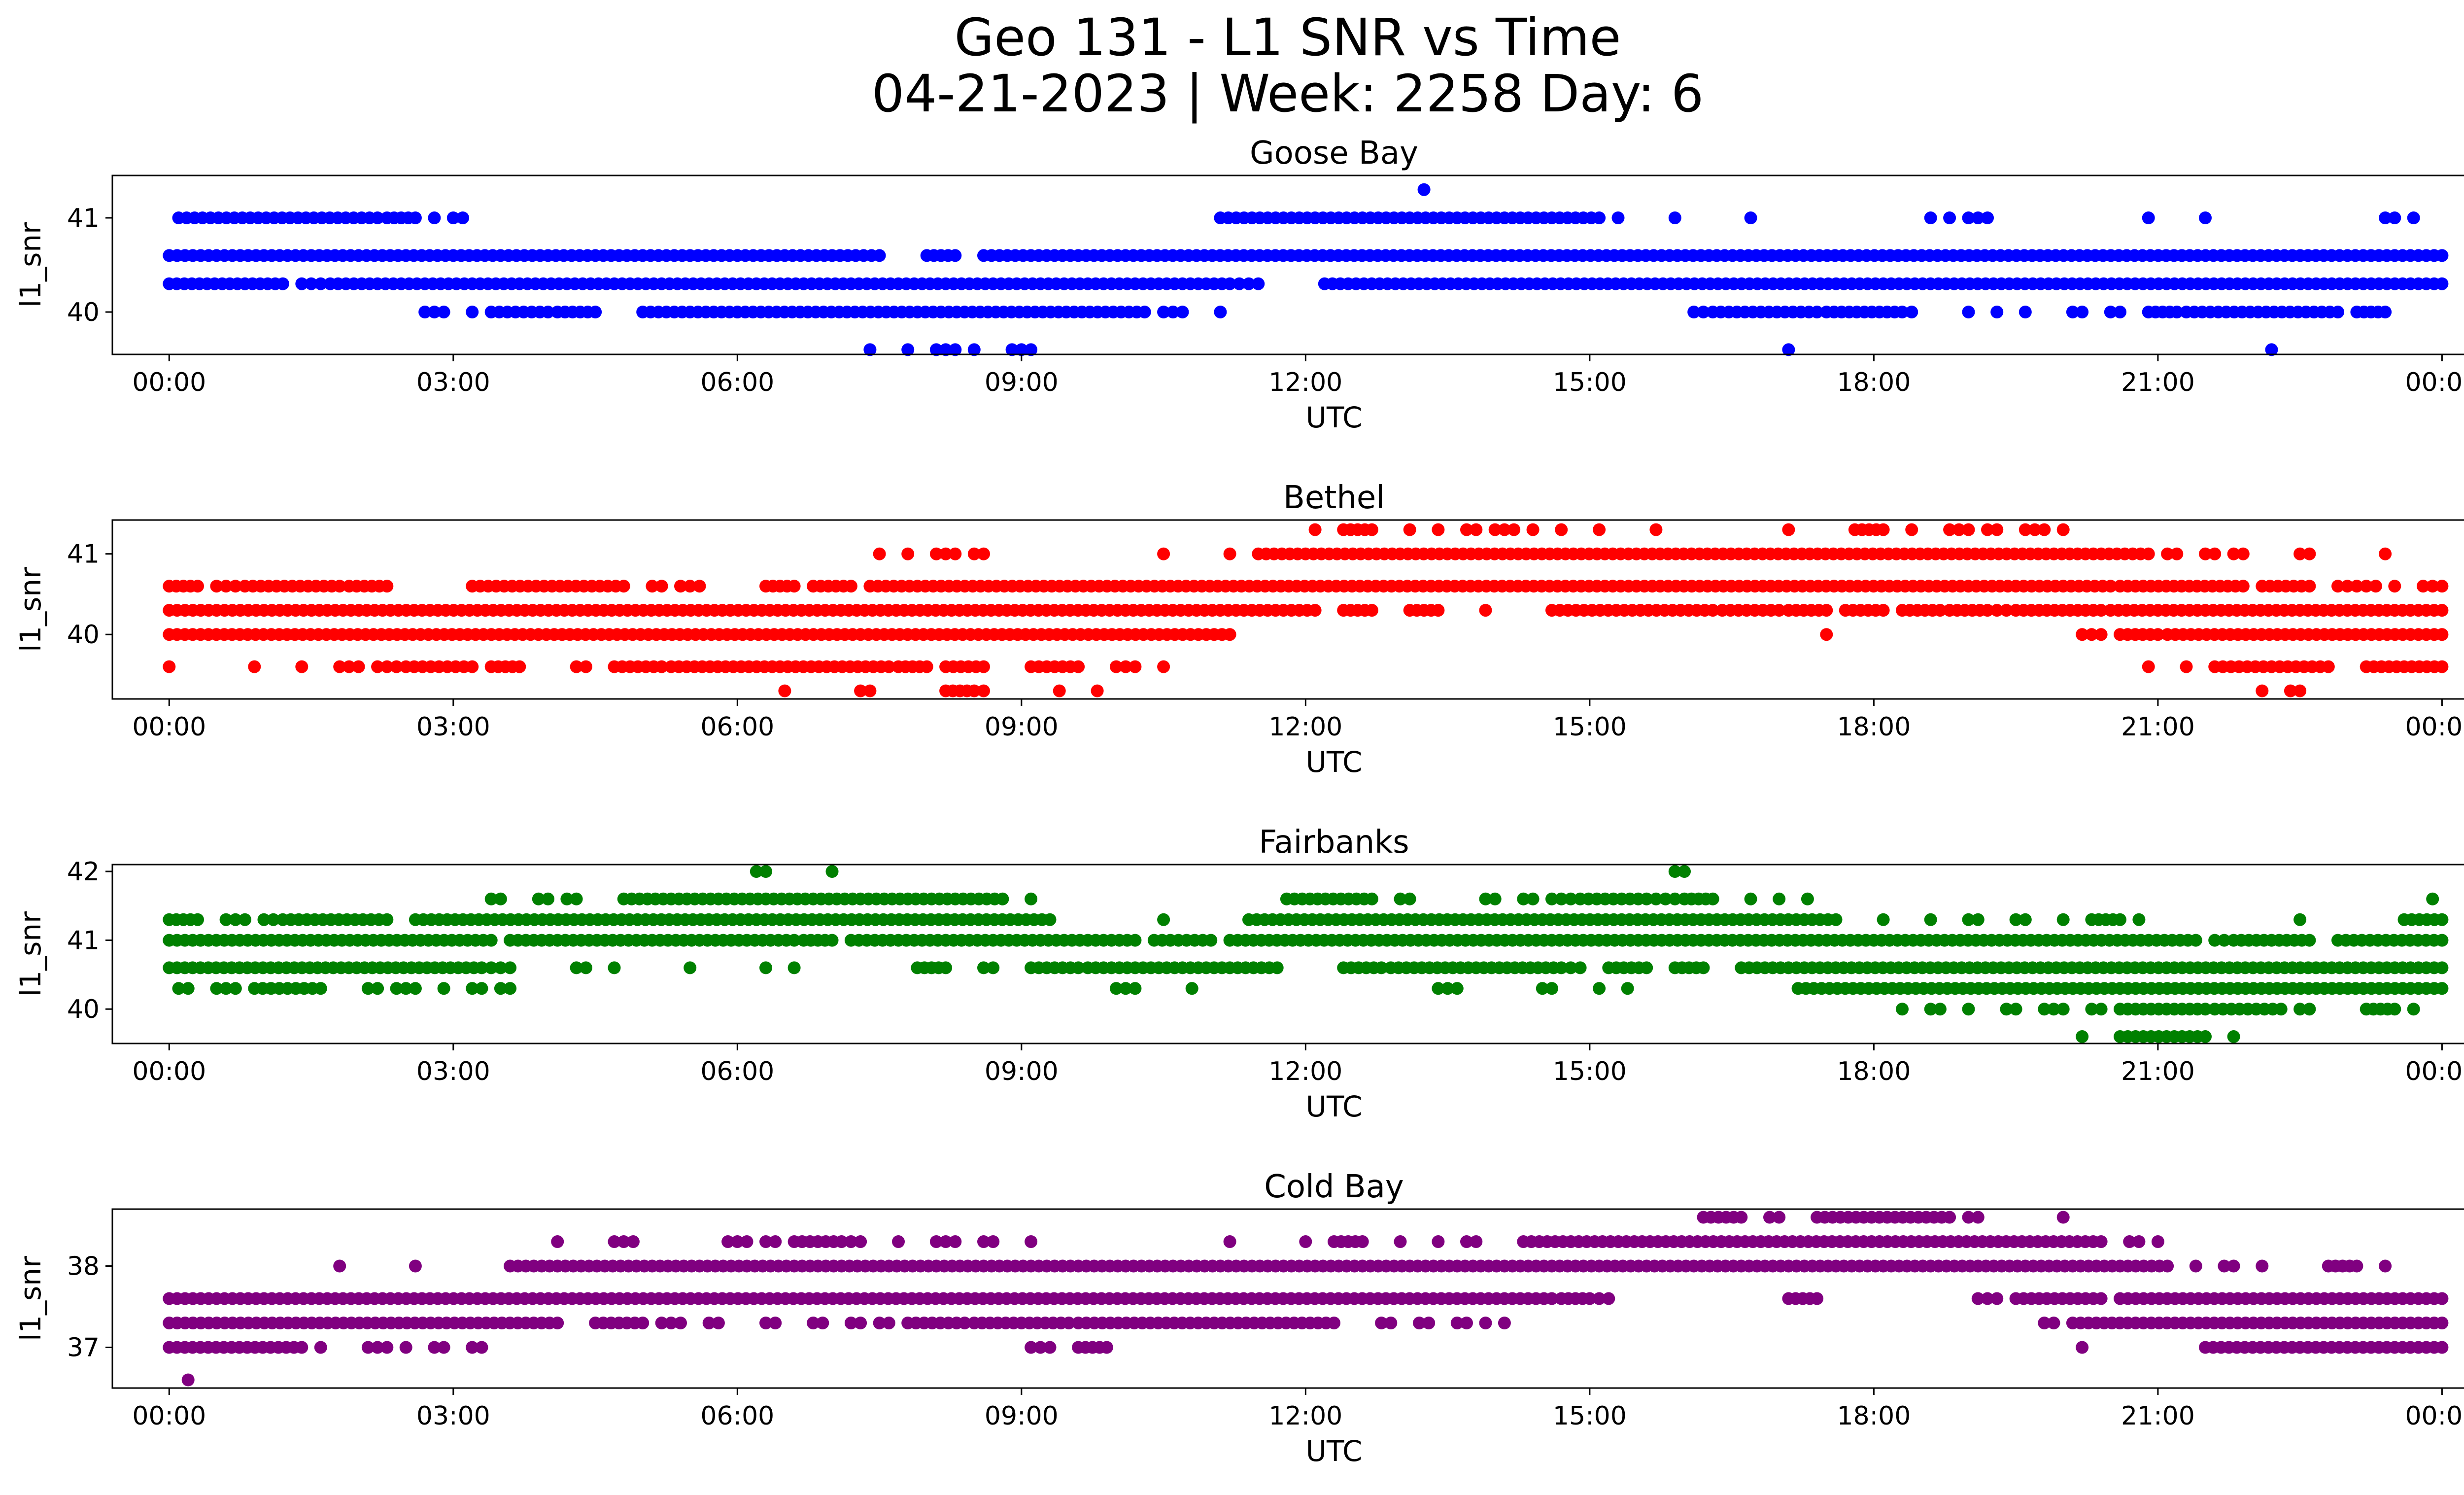  What do you see at coordinates (1305, 727) in the screenshot?
I see `x-tick-label: 12:00` at bounding box center [1305, 727].